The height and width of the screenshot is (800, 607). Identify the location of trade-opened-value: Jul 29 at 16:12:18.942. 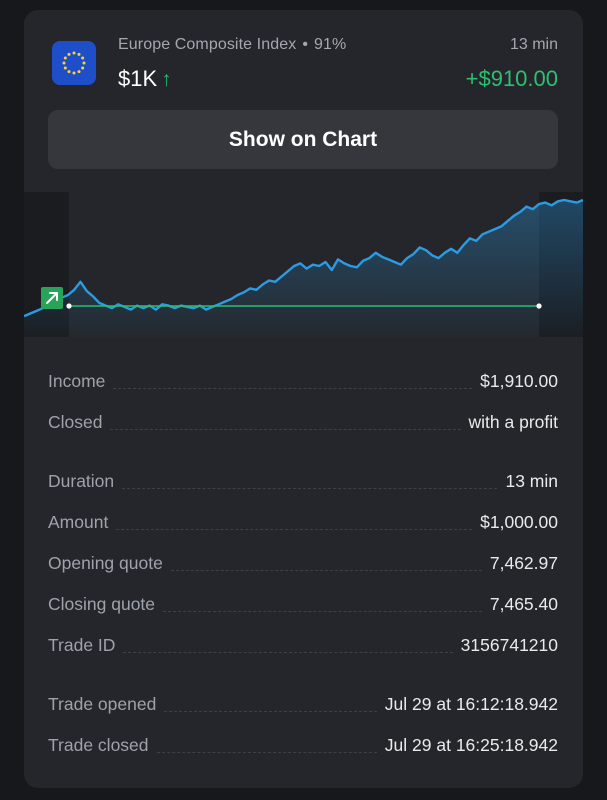
(471, 704).